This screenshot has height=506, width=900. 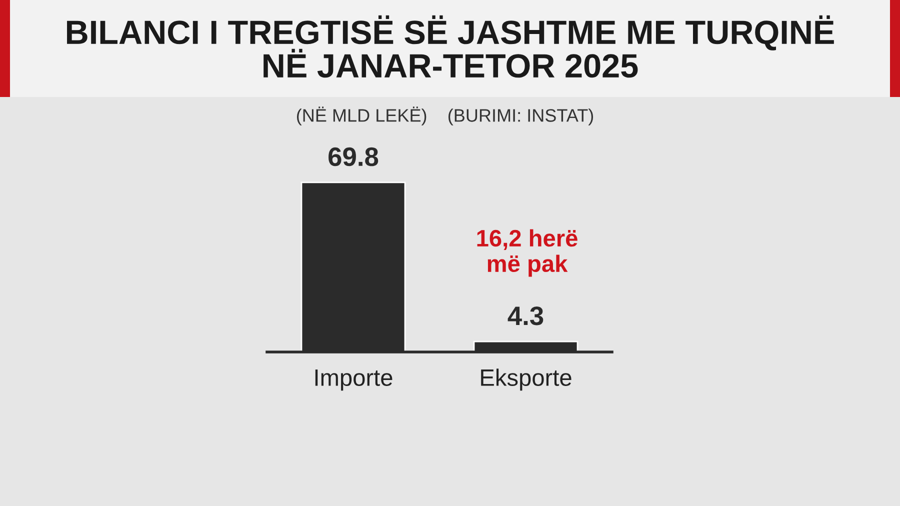 What do you see at coordinates (450, 46) in the screenshot?
I see `chart-title: BILANCI I TREGTISË SË JASHTME ME TURQINË NË JANAR-TETOR 2025` at bounding box center [450, 46].